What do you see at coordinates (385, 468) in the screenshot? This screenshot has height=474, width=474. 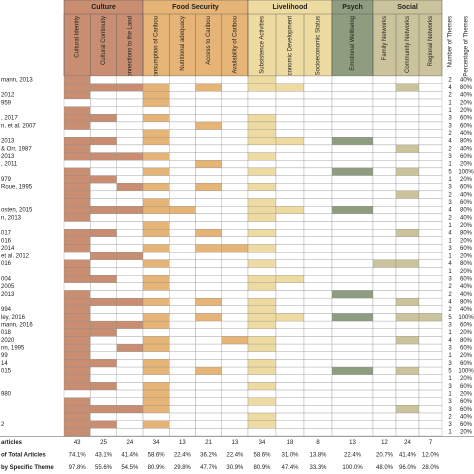 I see `summary-value: 48.0%` at bounding box center [385, 468].